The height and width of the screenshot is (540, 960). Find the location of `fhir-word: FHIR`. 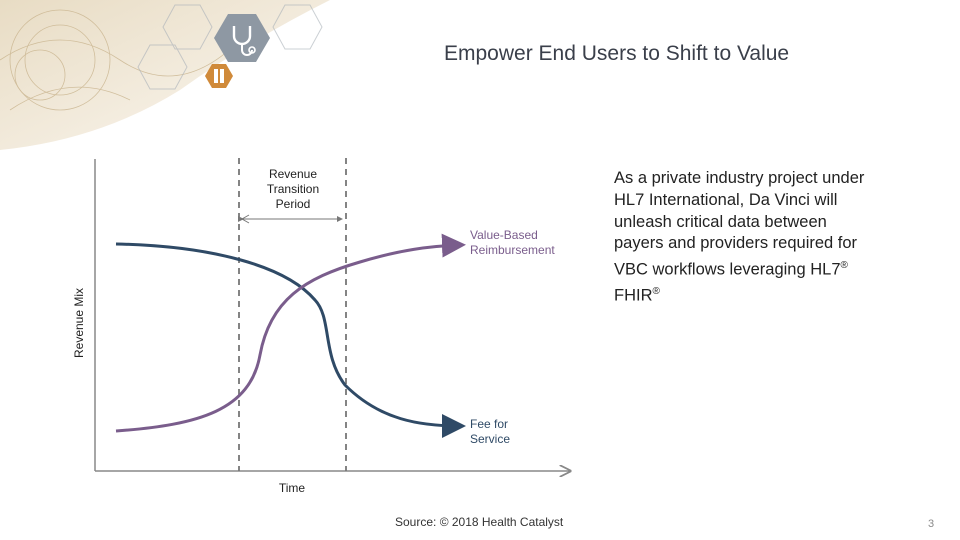

fhir-word: FHIR is located at coordinates (633, 295).